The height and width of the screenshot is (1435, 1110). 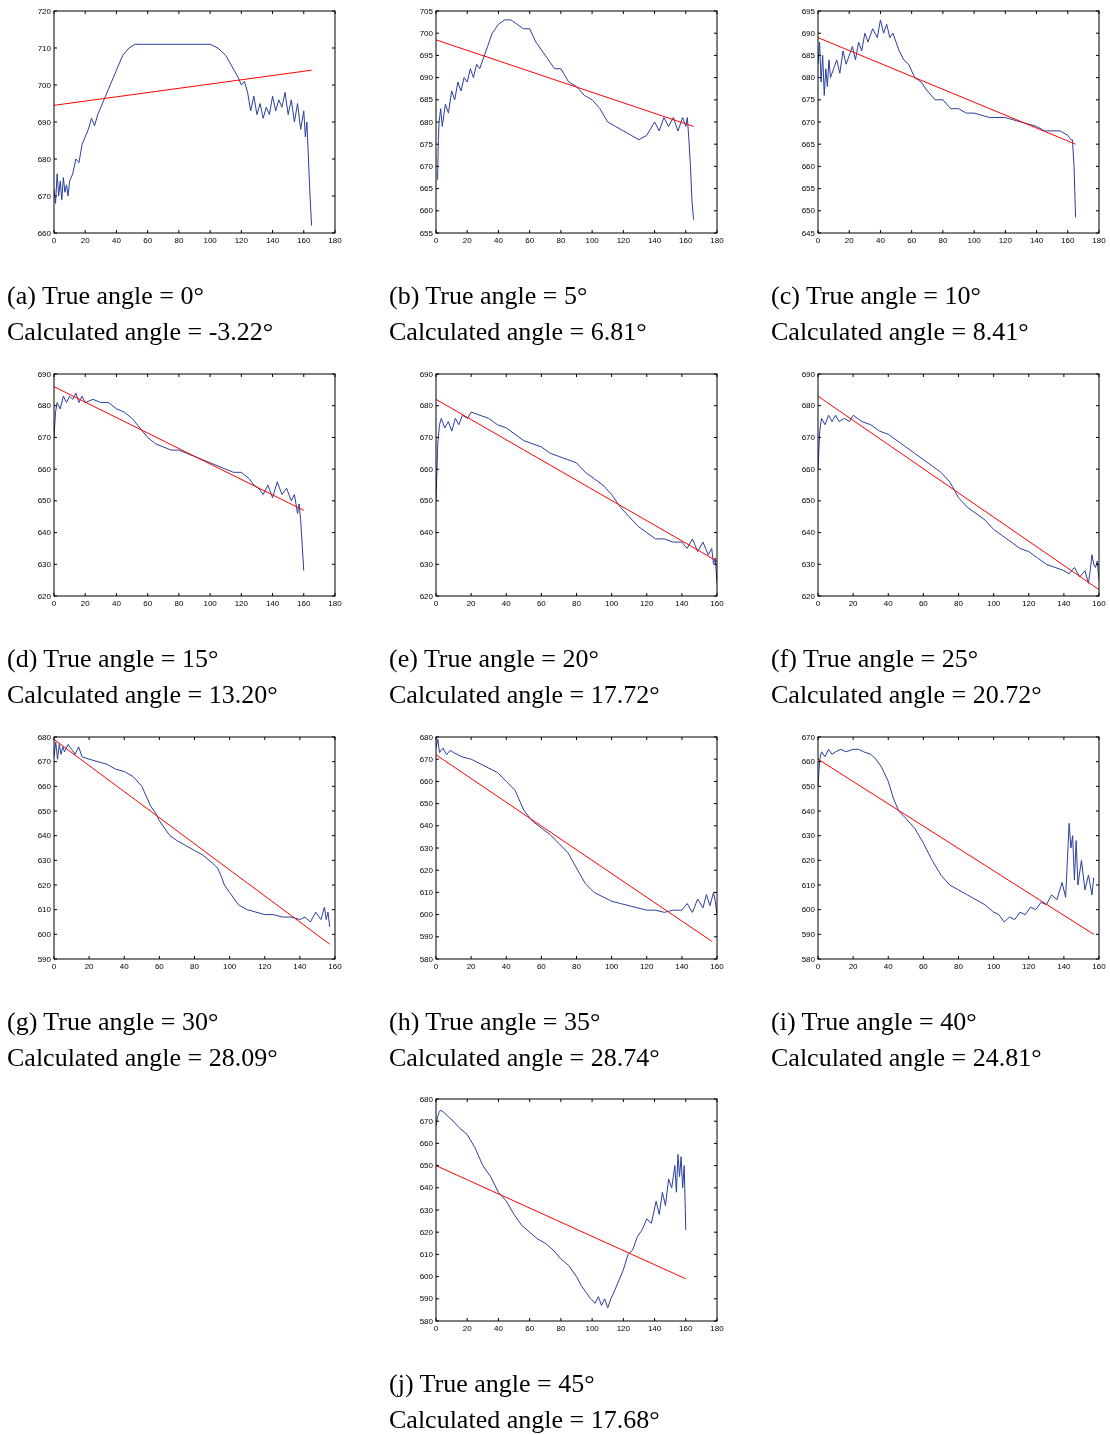 I want to click on y-tick-label: 630, so click(x=426, y=848).